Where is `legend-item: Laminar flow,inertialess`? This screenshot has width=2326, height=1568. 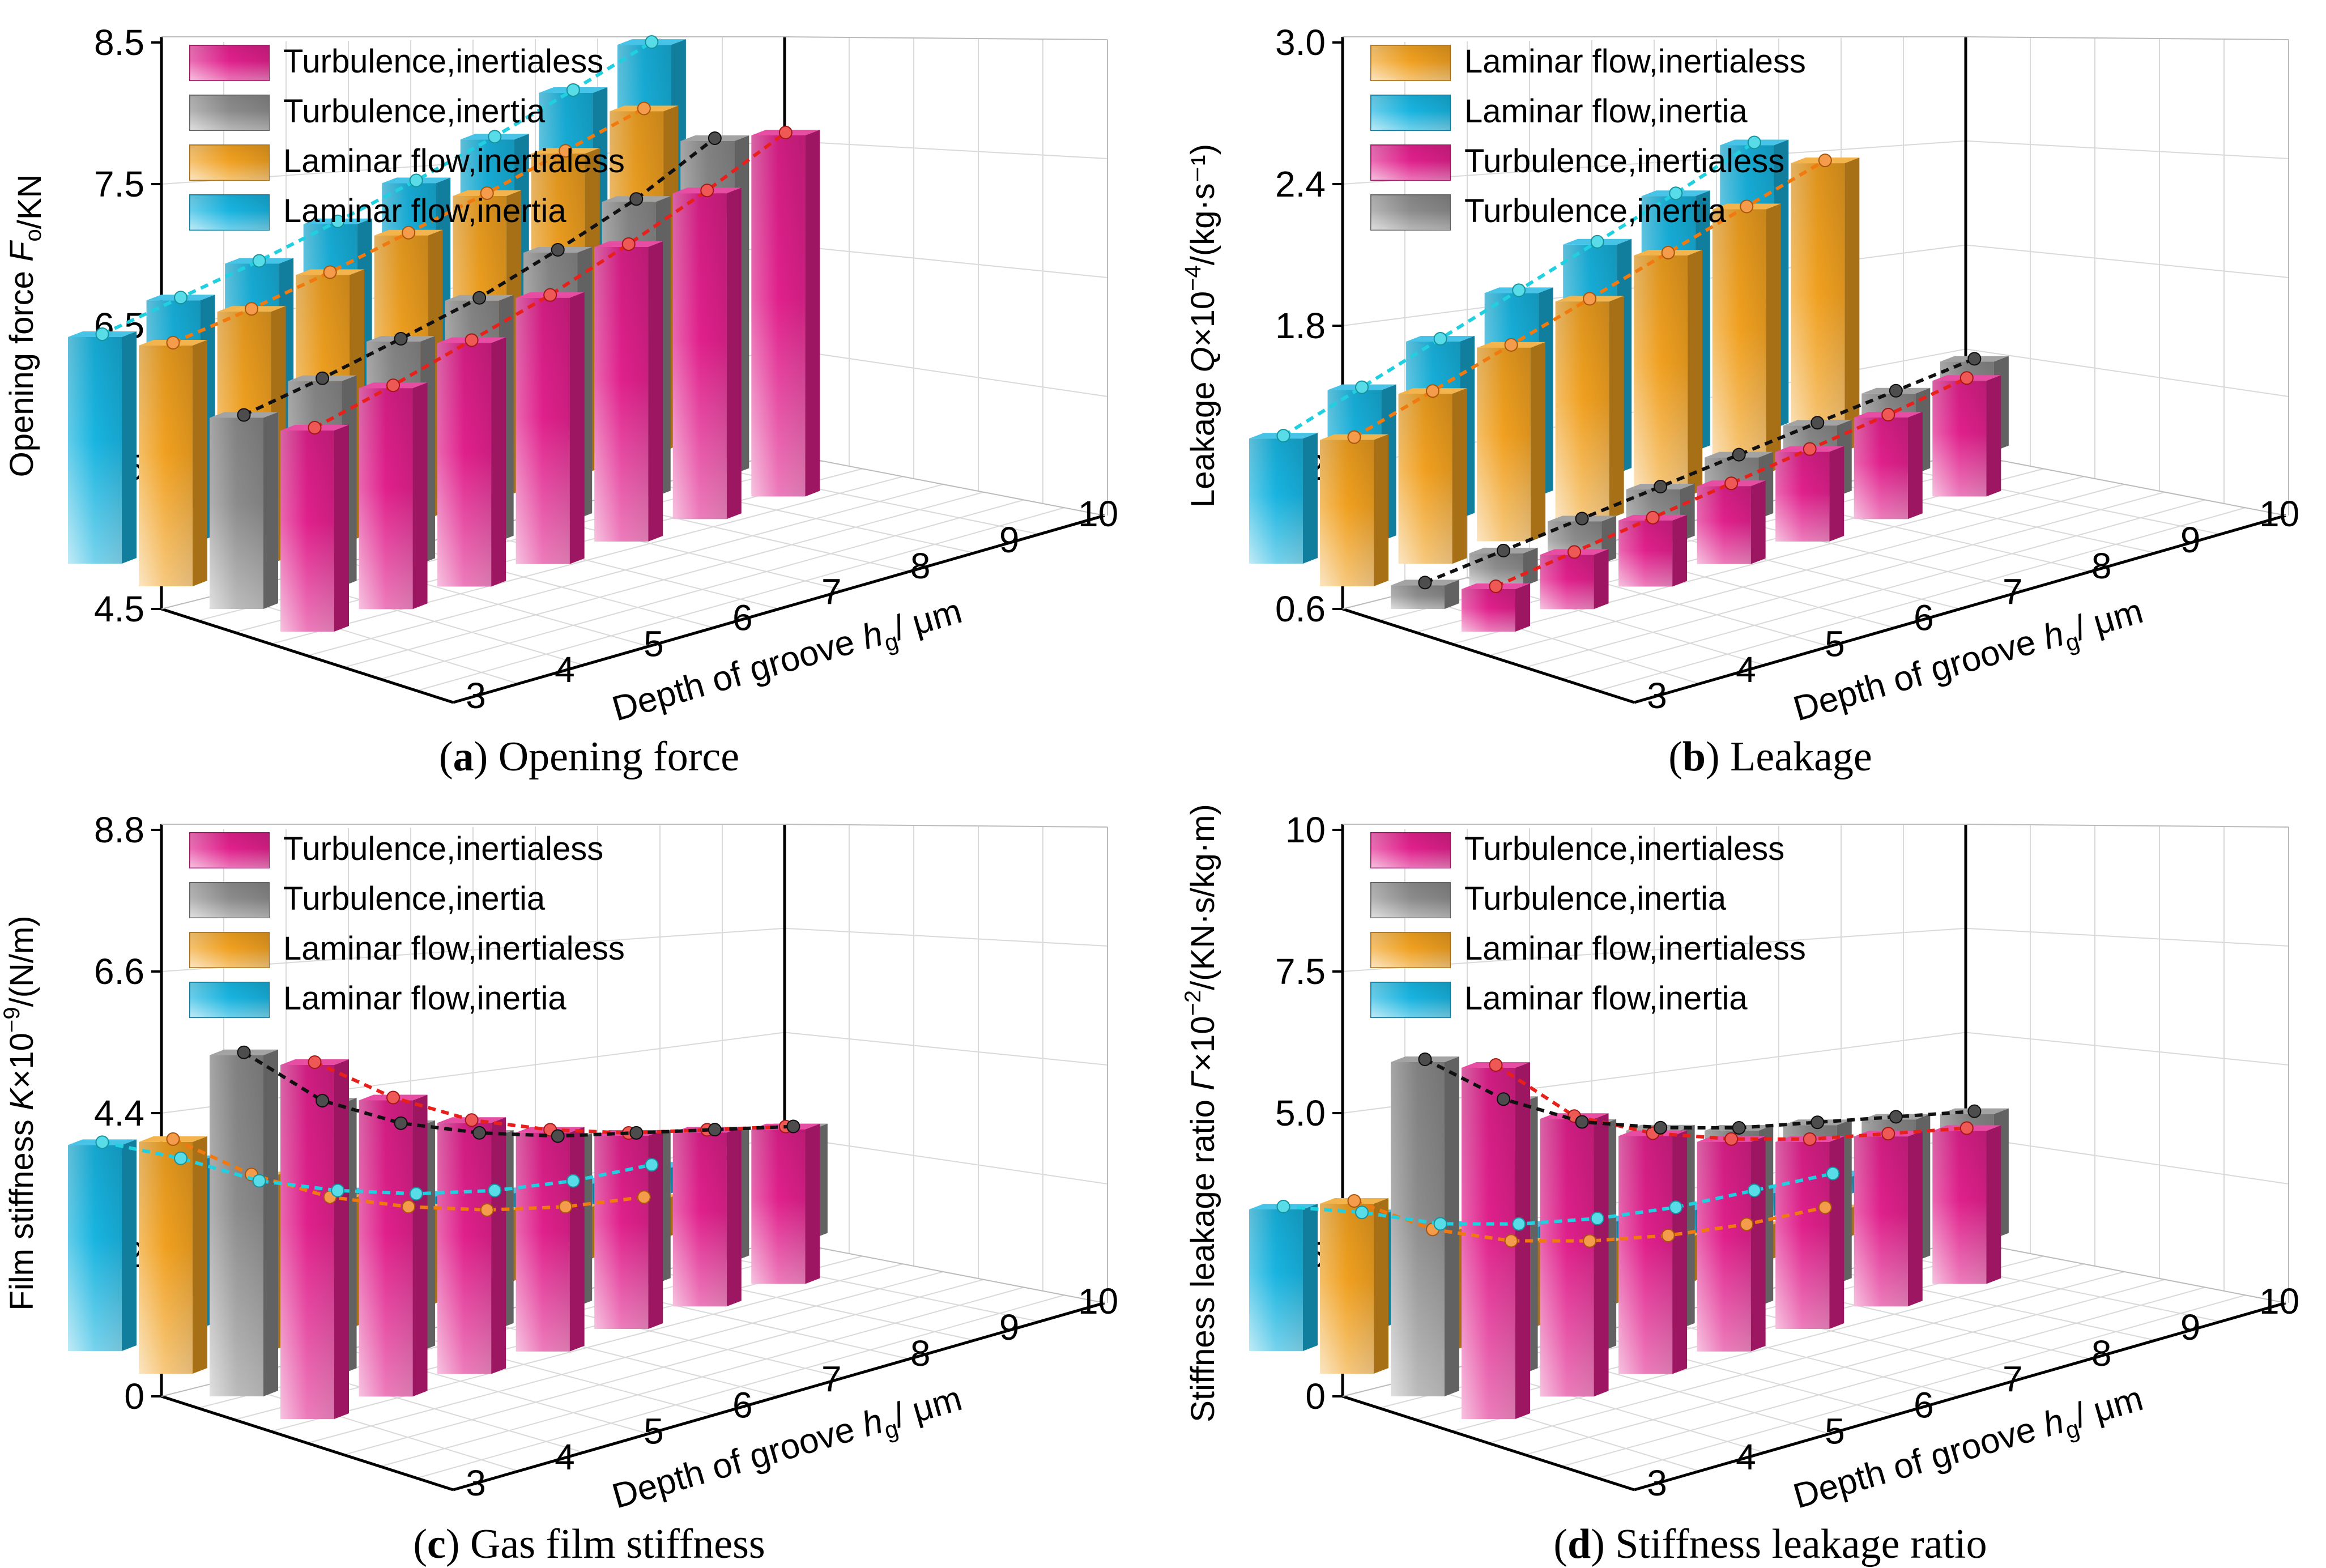 legend-item: Laminar flow,inertialess is located at coordinates (1588, 62).